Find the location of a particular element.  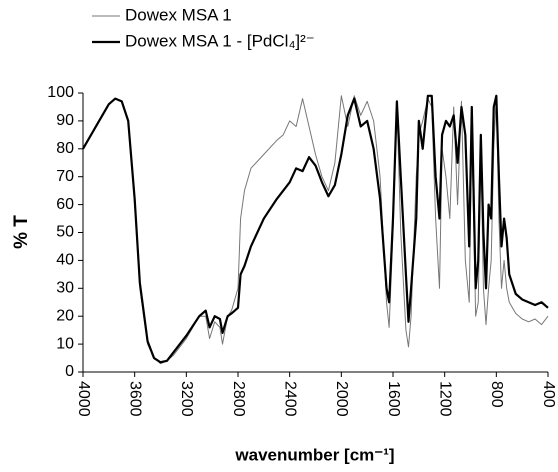

legend-label: Dowex MSA 1 is located at coordinates (178, 14).